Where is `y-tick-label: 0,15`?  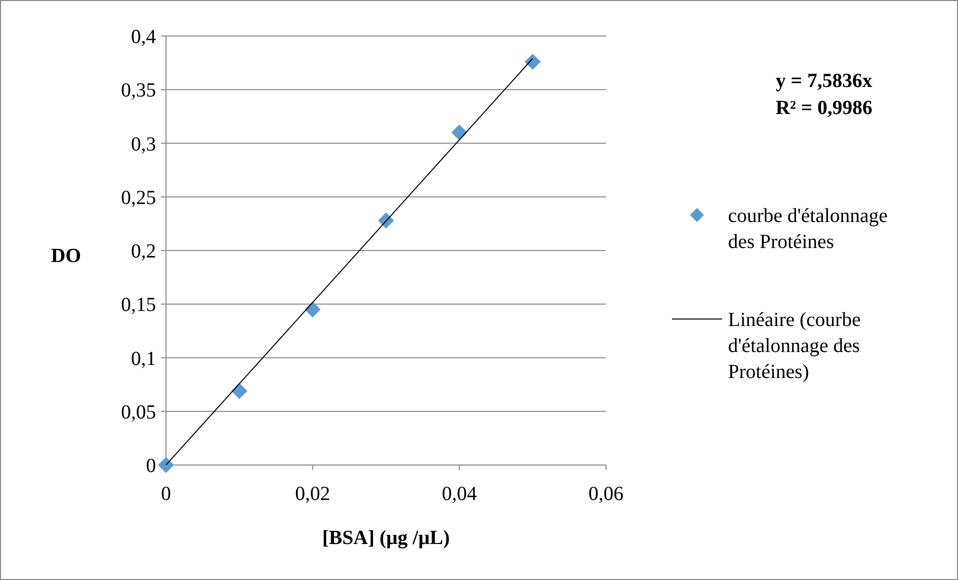
y-tick-label: 0,15 is located at coordinates (138, 305).